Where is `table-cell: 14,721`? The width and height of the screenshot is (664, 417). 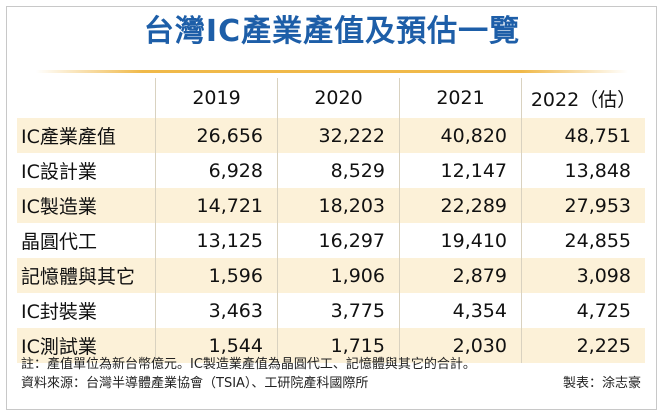 table-cell: 14,721 is located at coordinates (216, 205).